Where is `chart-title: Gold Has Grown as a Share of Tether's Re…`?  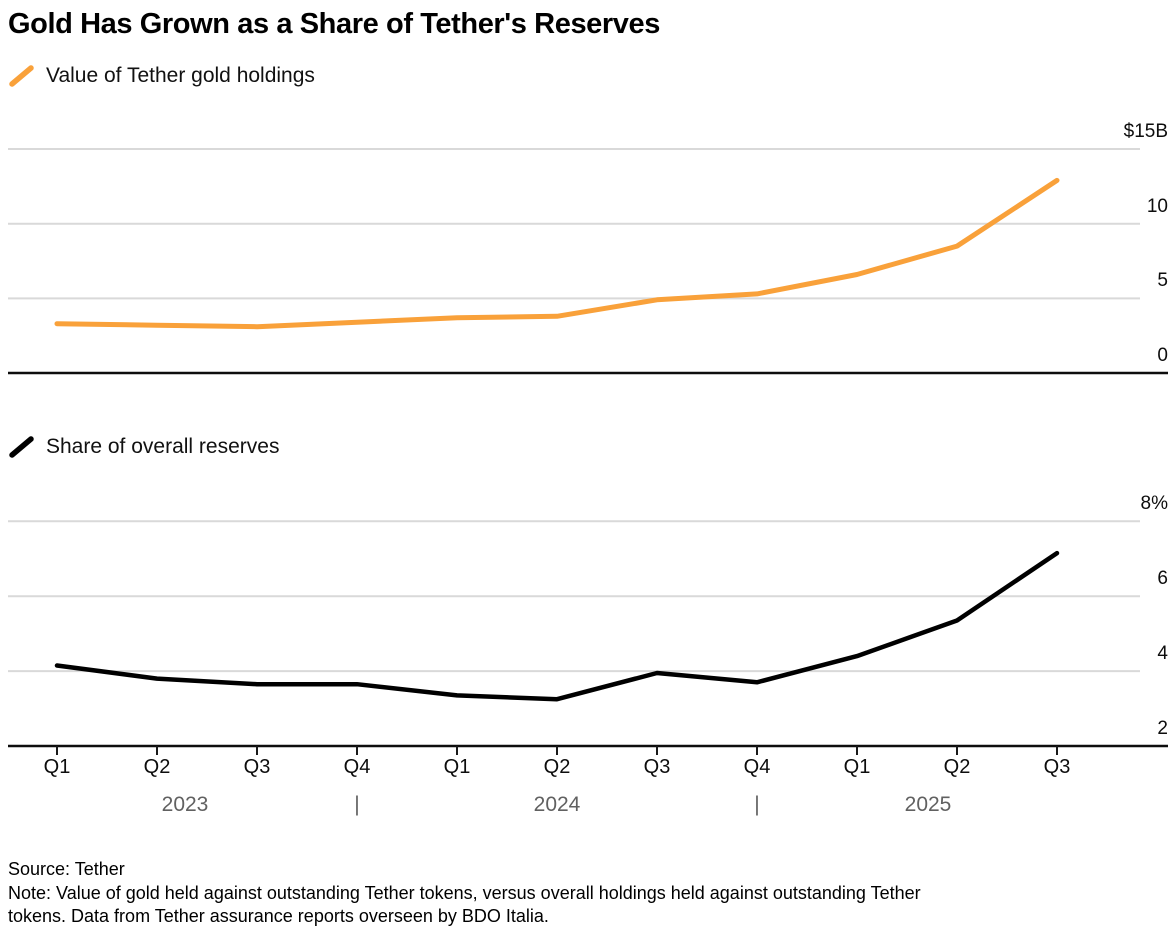 chart-title: Gold Has Grown as a Share of Tether's Re… is located at coordinates (334, 24).